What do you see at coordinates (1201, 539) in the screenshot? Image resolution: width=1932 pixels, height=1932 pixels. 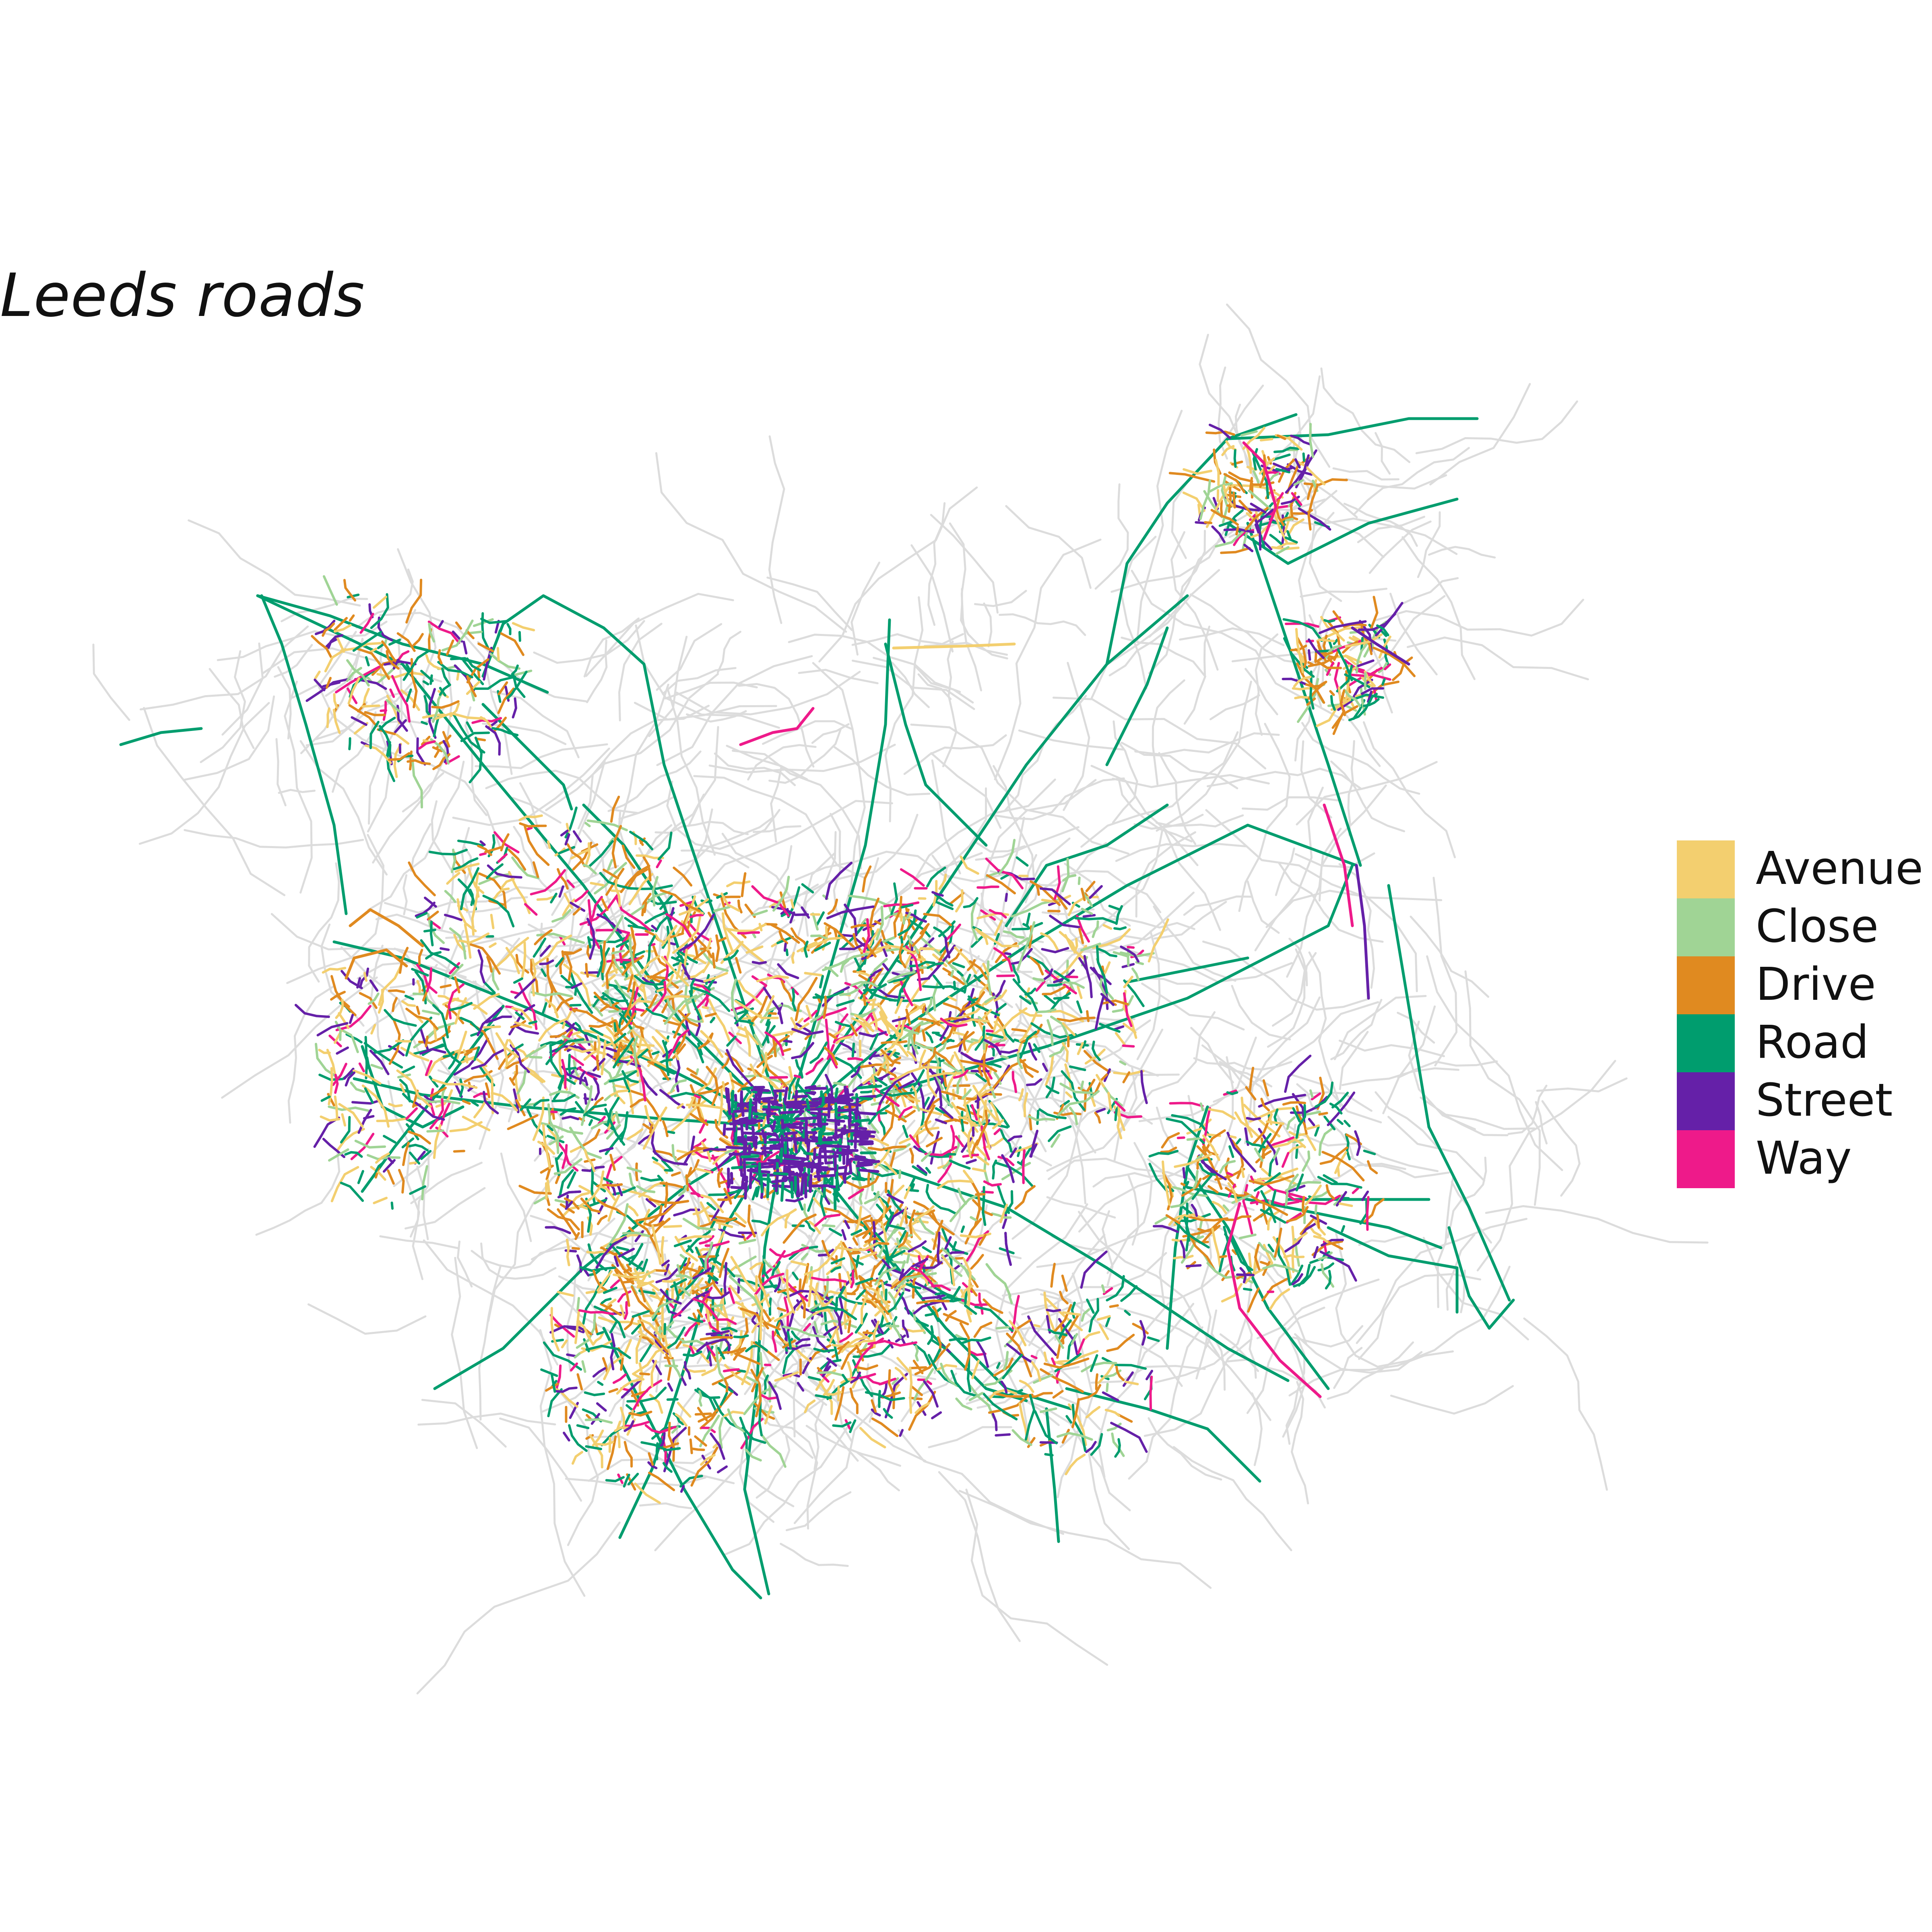 I see `road-line` at bounding box center [1201, 539].